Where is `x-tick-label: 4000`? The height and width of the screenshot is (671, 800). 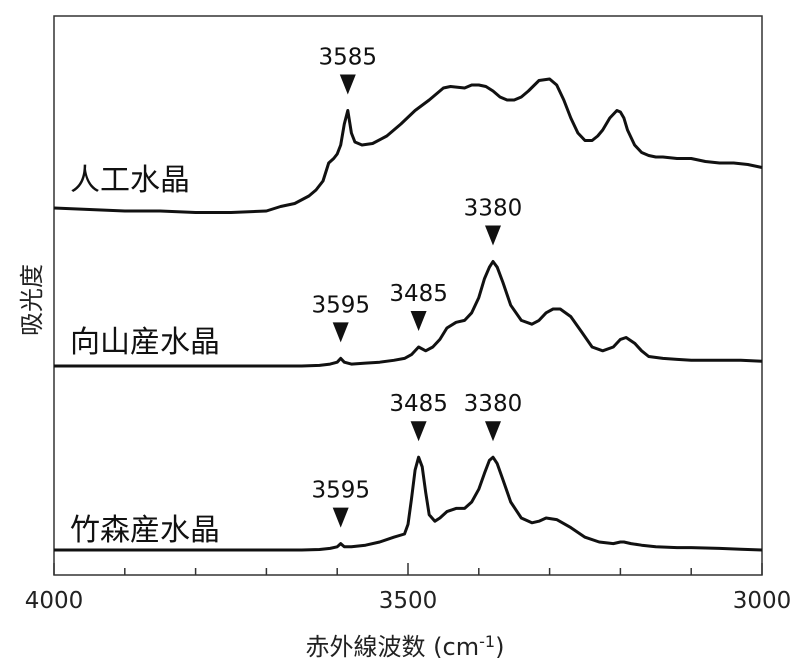 x-tick-label: 4000 is located at coordinates (54, 601).